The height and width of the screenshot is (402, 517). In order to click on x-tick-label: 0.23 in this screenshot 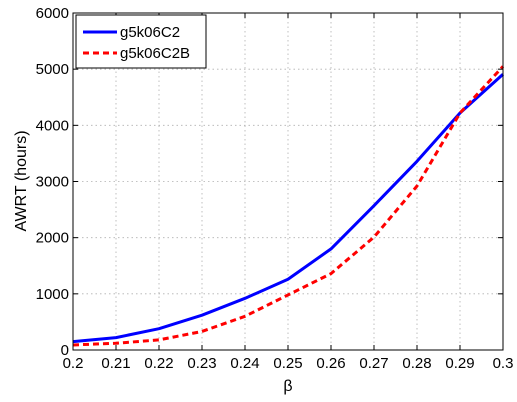, I will do `click(201, 363)`.